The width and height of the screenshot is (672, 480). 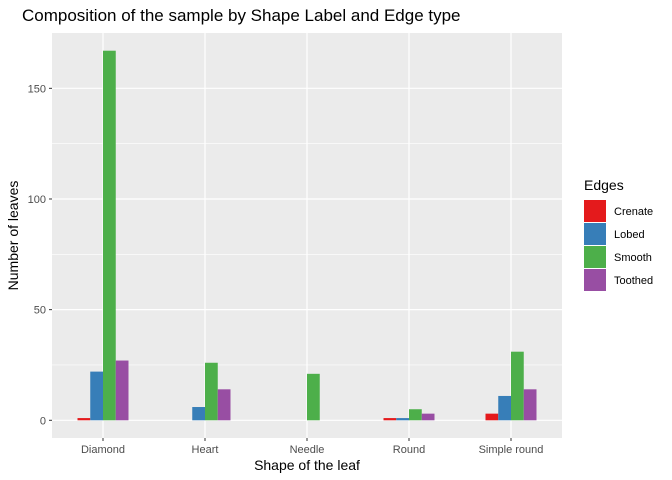 What do you see at coordinates (629, 235) in the screenshot?
I see `legend-label-lobed: Lobed` at bounding box center [629, 235].